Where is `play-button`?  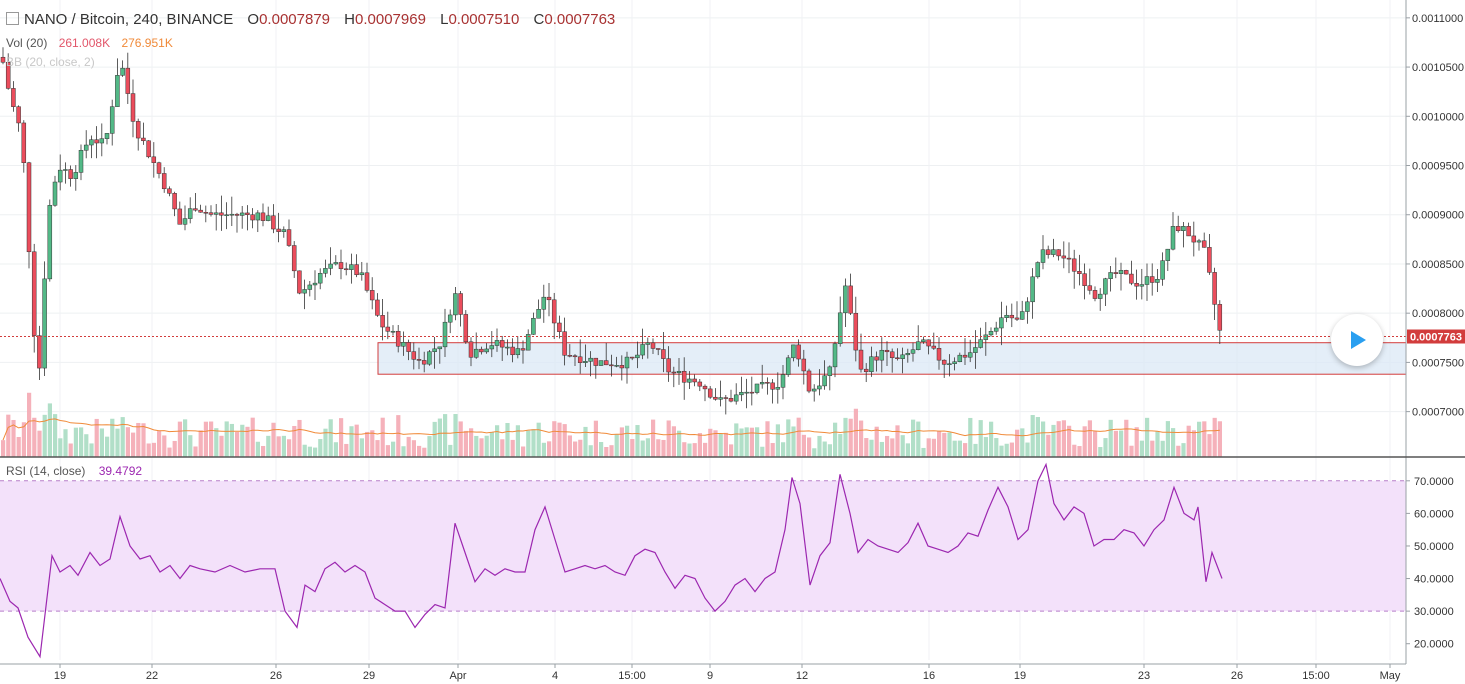
play-button is located at coordinates (1357, 340).